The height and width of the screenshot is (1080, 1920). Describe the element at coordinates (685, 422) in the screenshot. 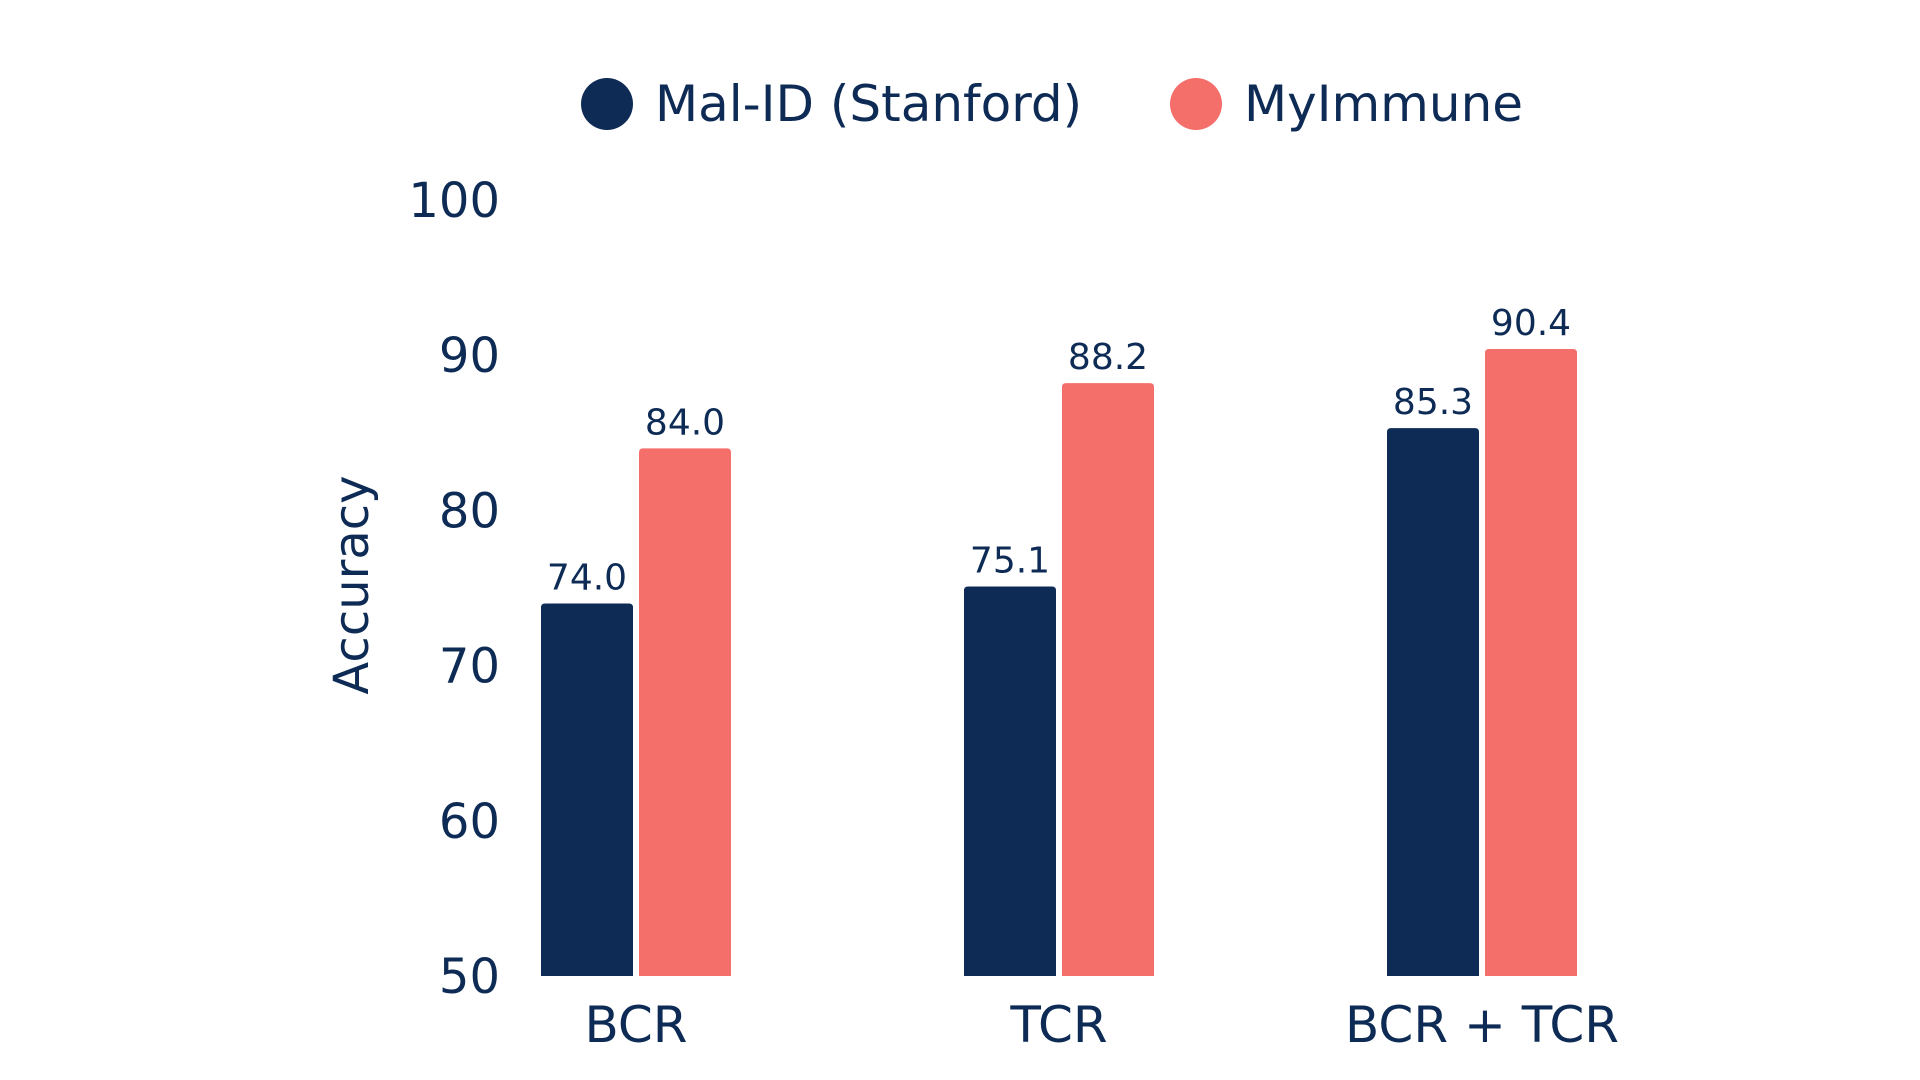

I see `value-label: 84.0` at that location.